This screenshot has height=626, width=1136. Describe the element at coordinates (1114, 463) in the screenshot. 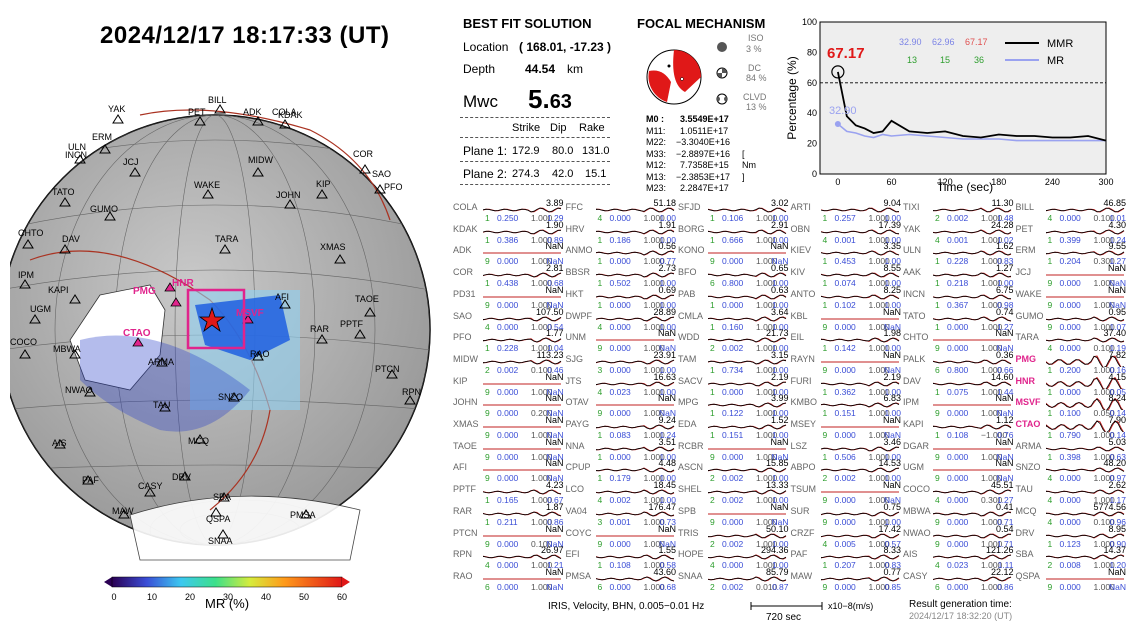

I see `max-amplitude: 48.20` at that location.